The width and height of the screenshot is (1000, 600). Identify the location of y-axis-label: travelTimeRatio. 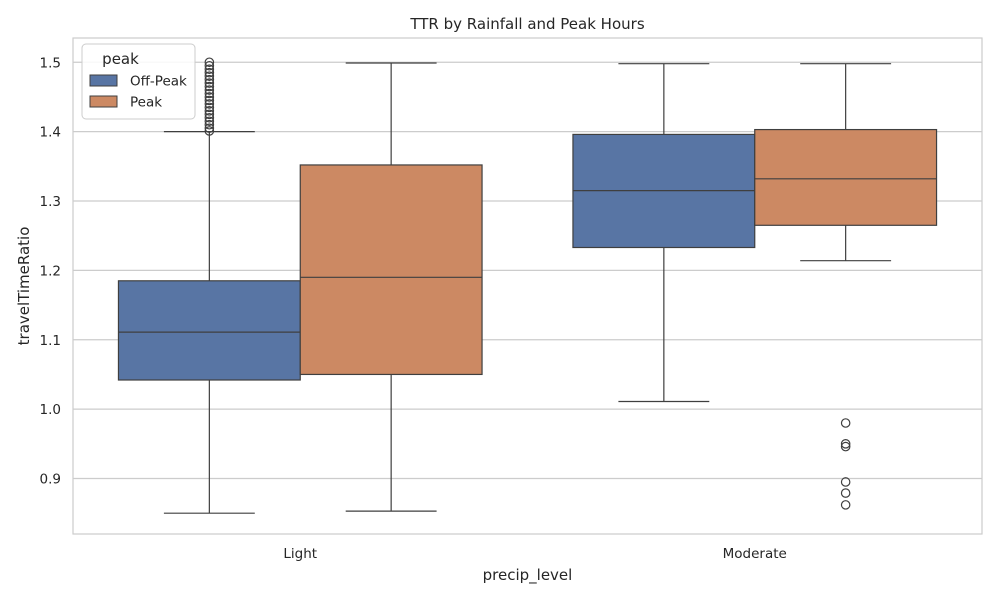
(24, 286).